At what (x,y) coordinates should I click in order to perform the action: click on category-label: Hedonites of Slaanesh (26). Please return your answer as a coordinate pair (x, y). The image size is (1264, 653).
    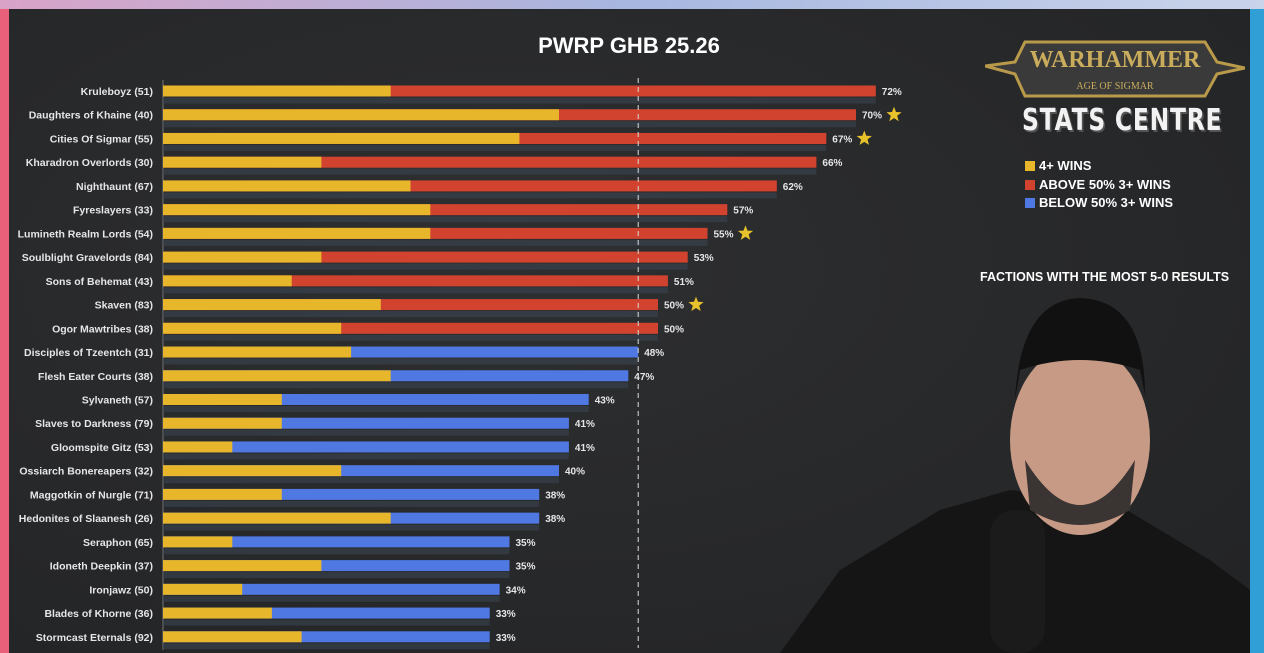
    Looking at the image, I should click on (86, 519).